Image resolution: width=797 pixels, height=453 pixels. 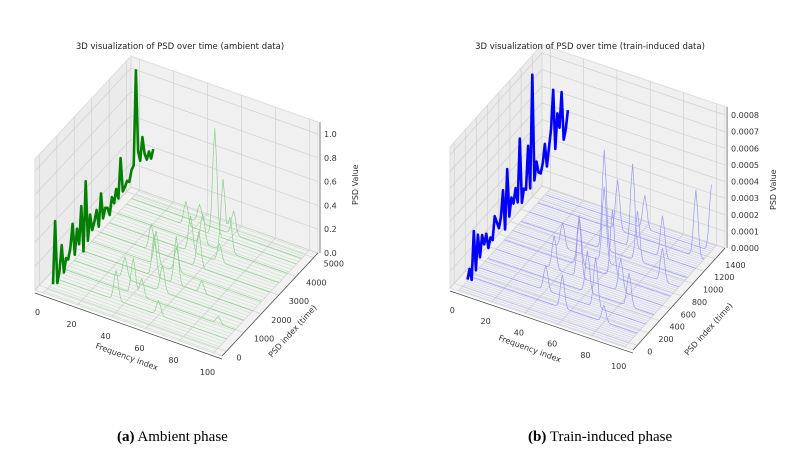 What do you see at coordinates (745, 165) in the screenshot?
I see `z-tick-label: 0.0005` at bounding box center [745, 165].